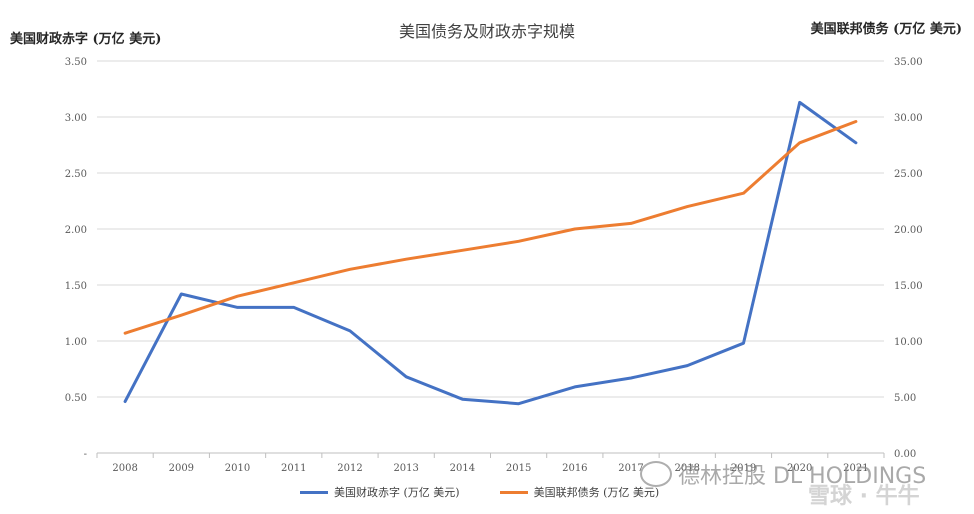  I want to click on x-tick-label: 2017, so click(630, 468).